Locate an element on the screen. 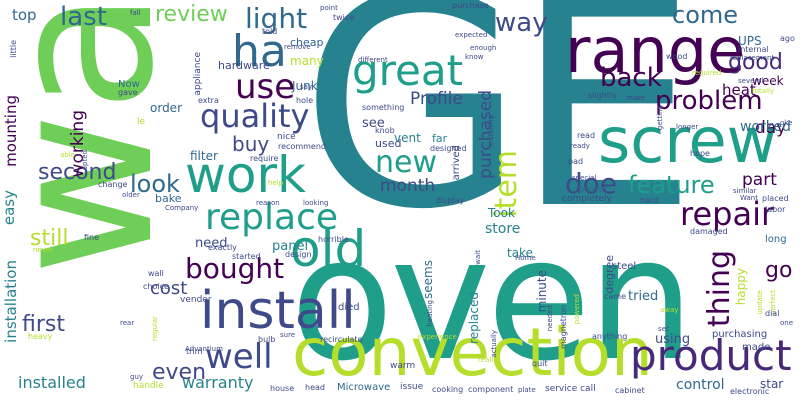  word: require is located at coordinates (264, 158).